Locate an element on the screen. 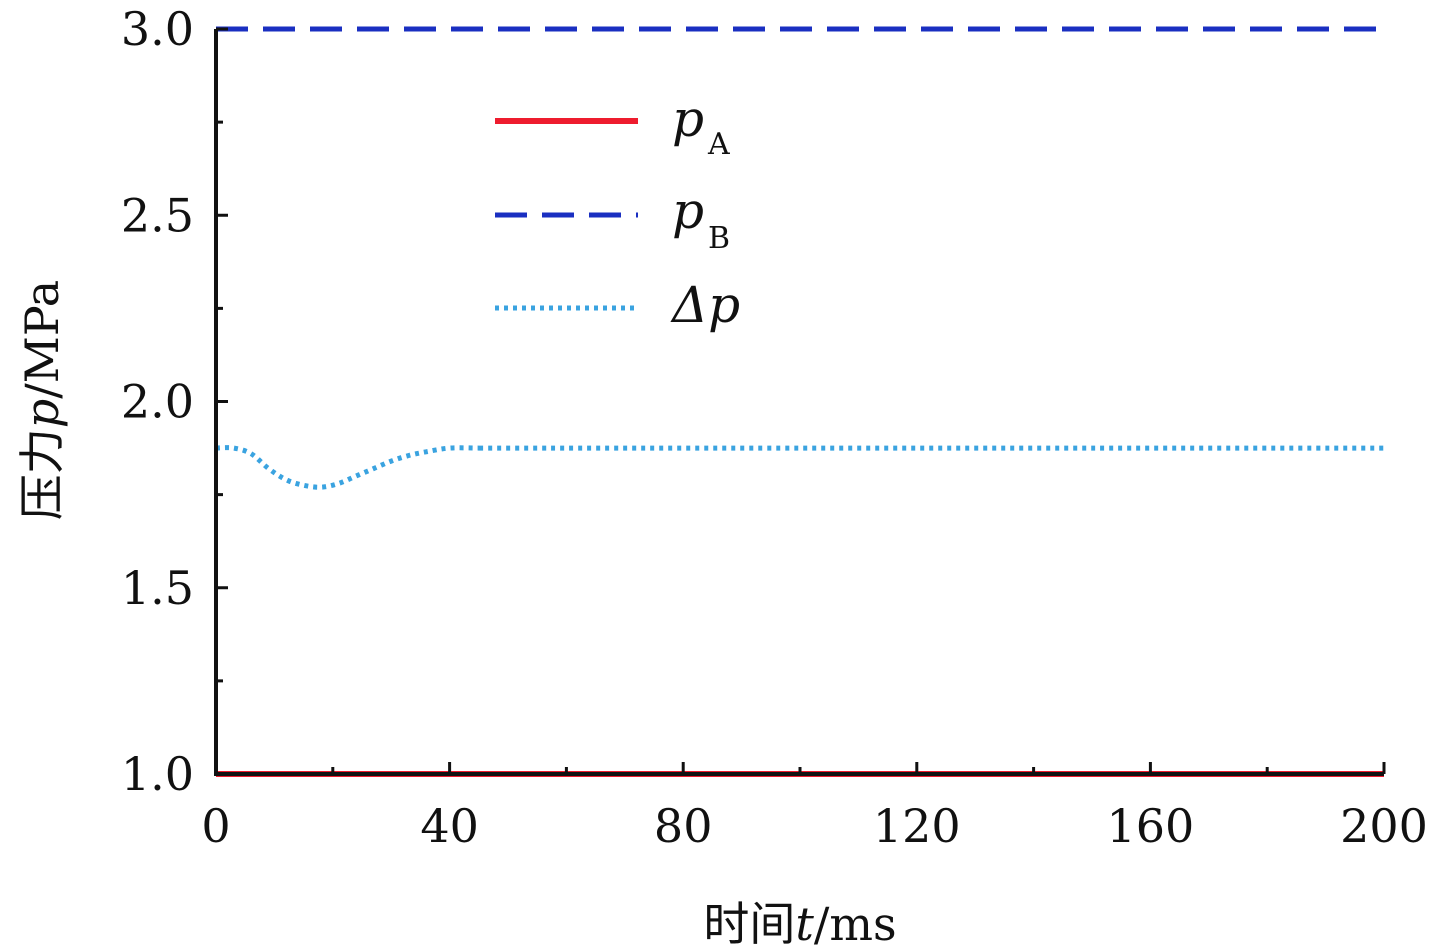 Image resolution: width=1435 pixels, height=952 pixels. legend-item-dp: Δp is located at coordinates (617, 305).